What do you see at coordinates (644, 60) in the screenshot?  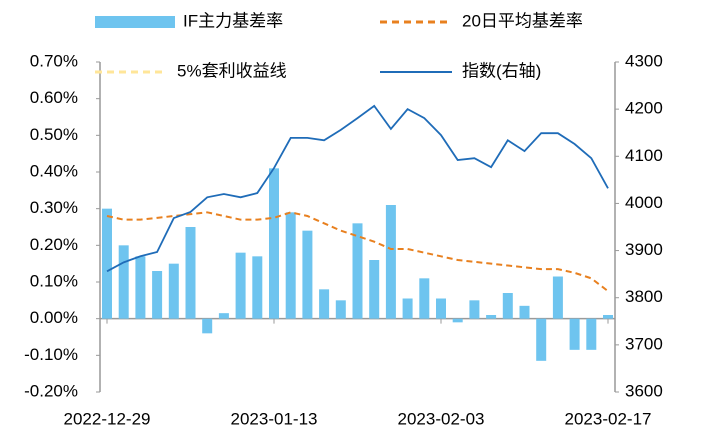 I see `y2-tick-label: 4300` at bounding box center [644, 60].